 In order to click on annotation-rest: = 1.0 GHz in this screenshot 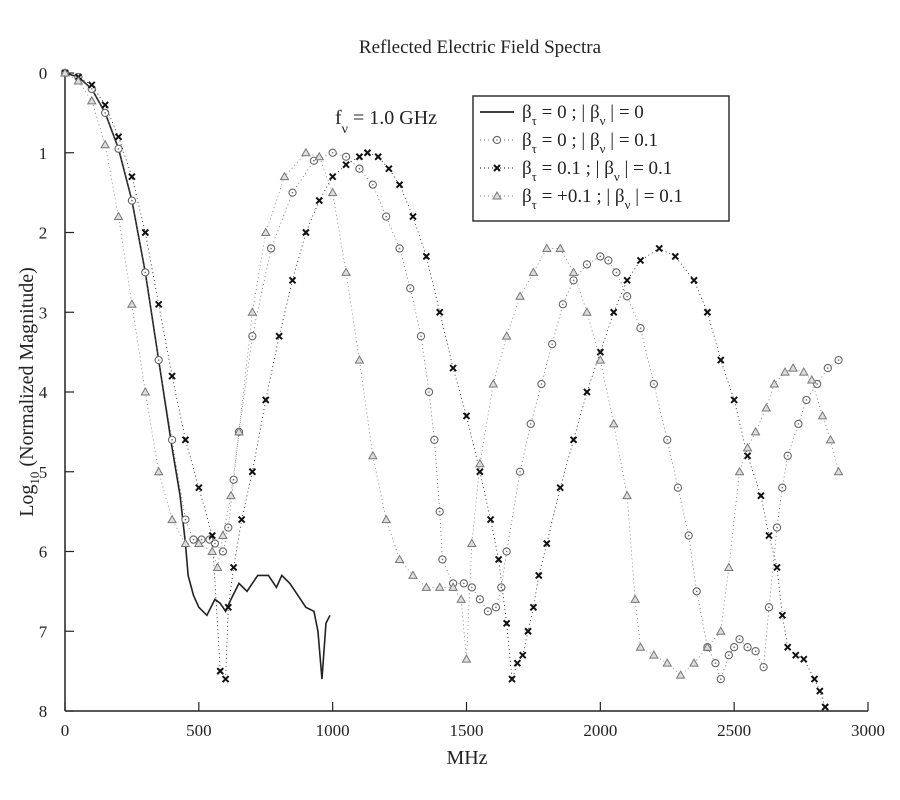, I will do `click(392, 118)`.